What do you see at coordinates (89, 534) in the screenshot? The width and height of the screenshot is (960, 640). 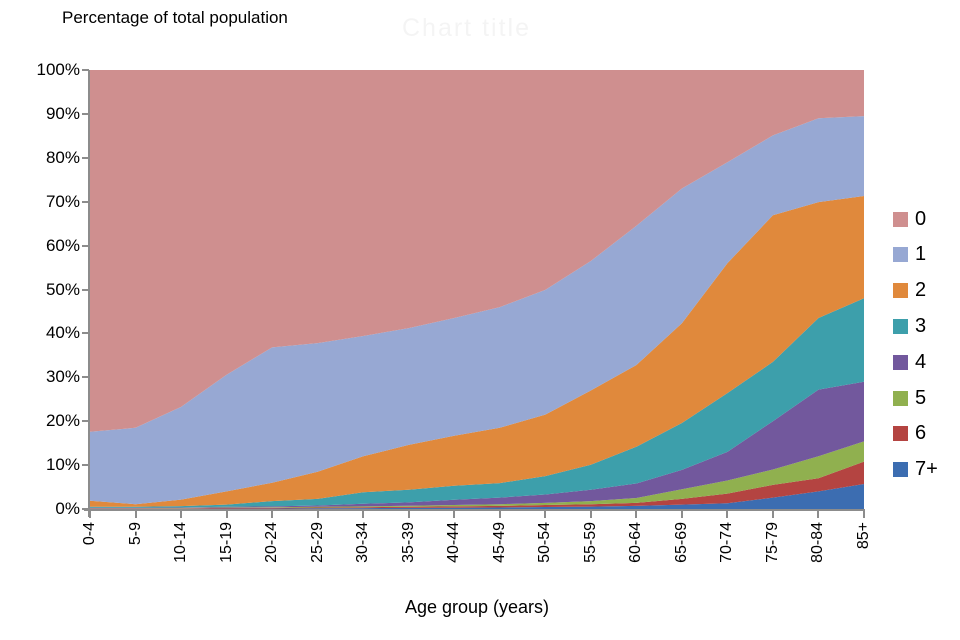 I see `x-tick-label: 0-4` at bounding box center [89, 534].